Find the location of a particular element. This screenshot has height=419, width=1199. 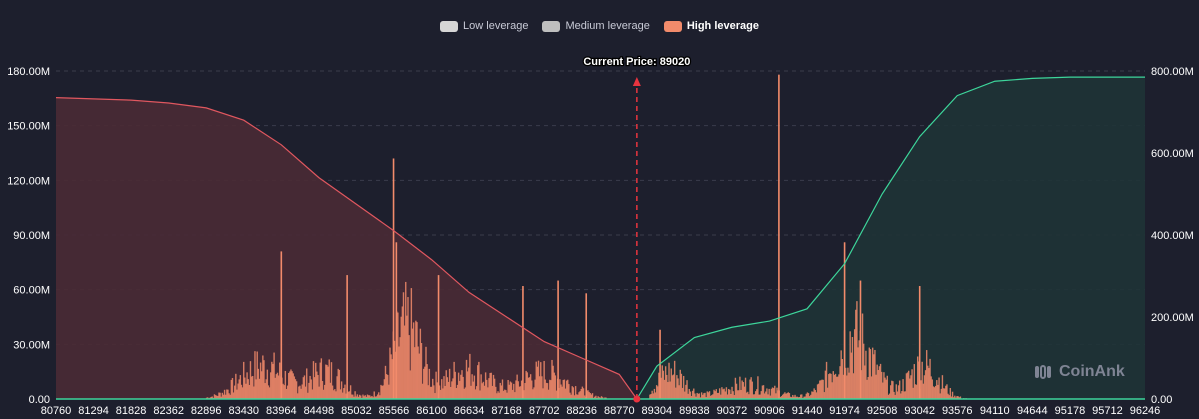

x-tick-label: 84498 is located at coordinates (319, 411).